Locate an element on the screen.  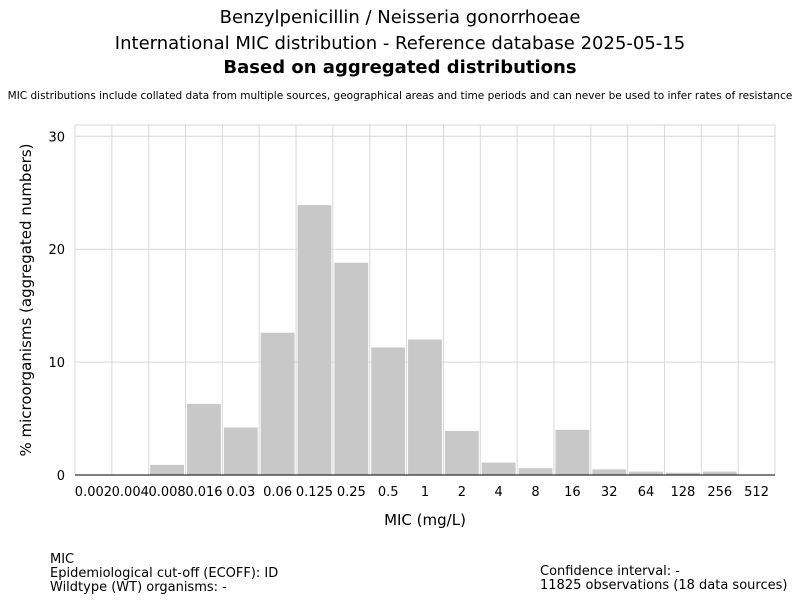
y-tick-label: 20 is located at coordinates (56, 250).